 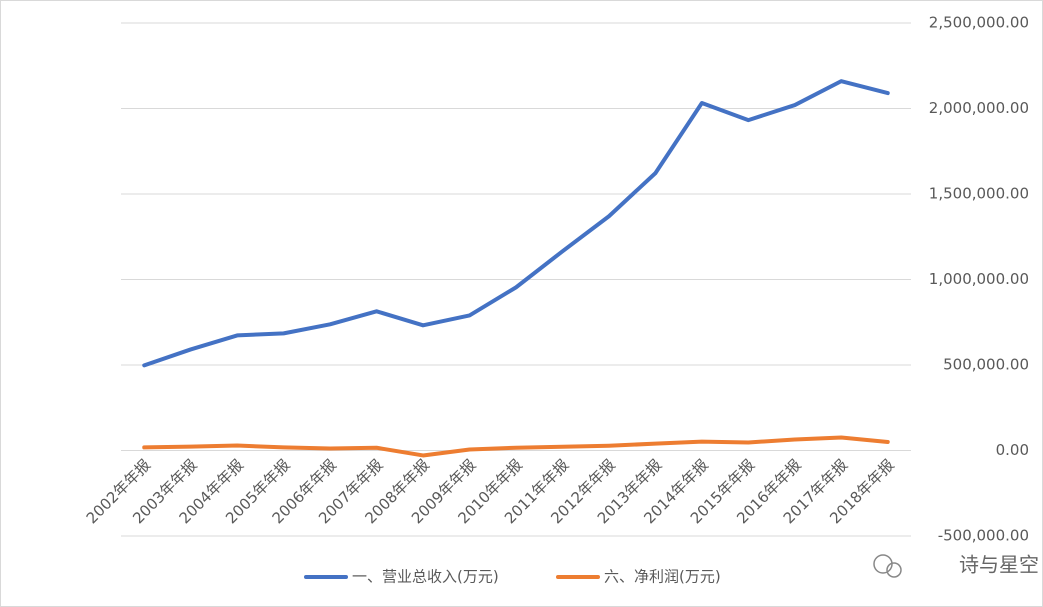 What do you see at coordinates (986, 365) in the screenshot?
I see `y-tick-label: 500,000.00` at bounding box center [986, 365].